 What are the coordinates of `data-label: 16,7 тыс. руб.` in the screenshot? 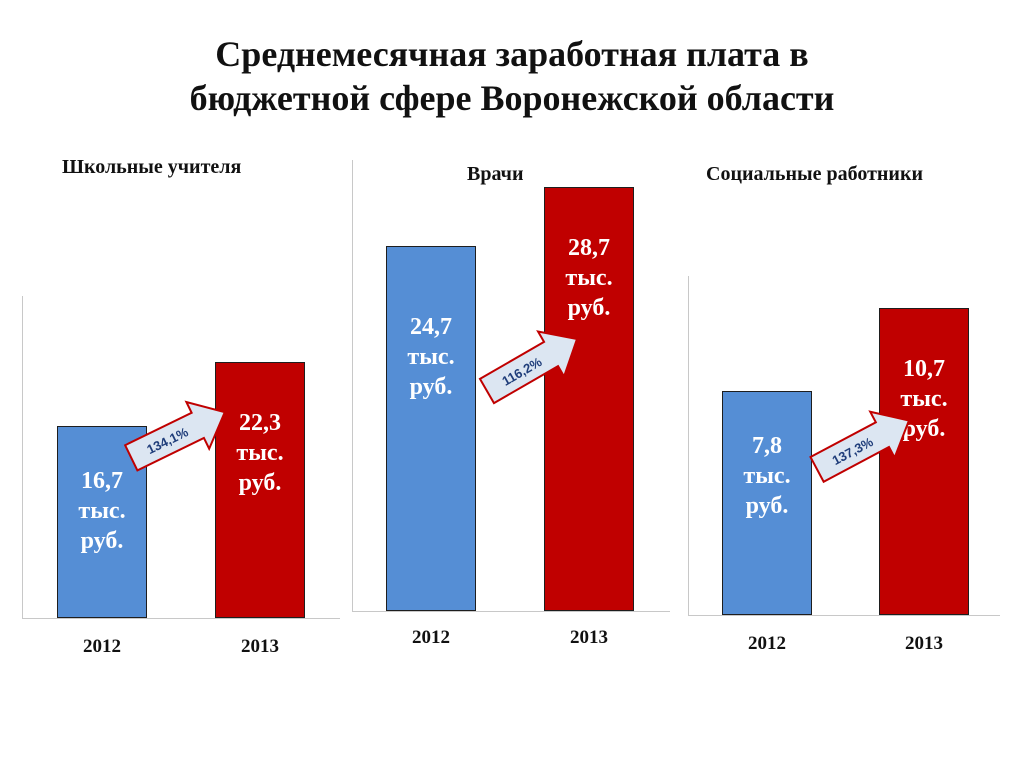 It's located at (102, 511).